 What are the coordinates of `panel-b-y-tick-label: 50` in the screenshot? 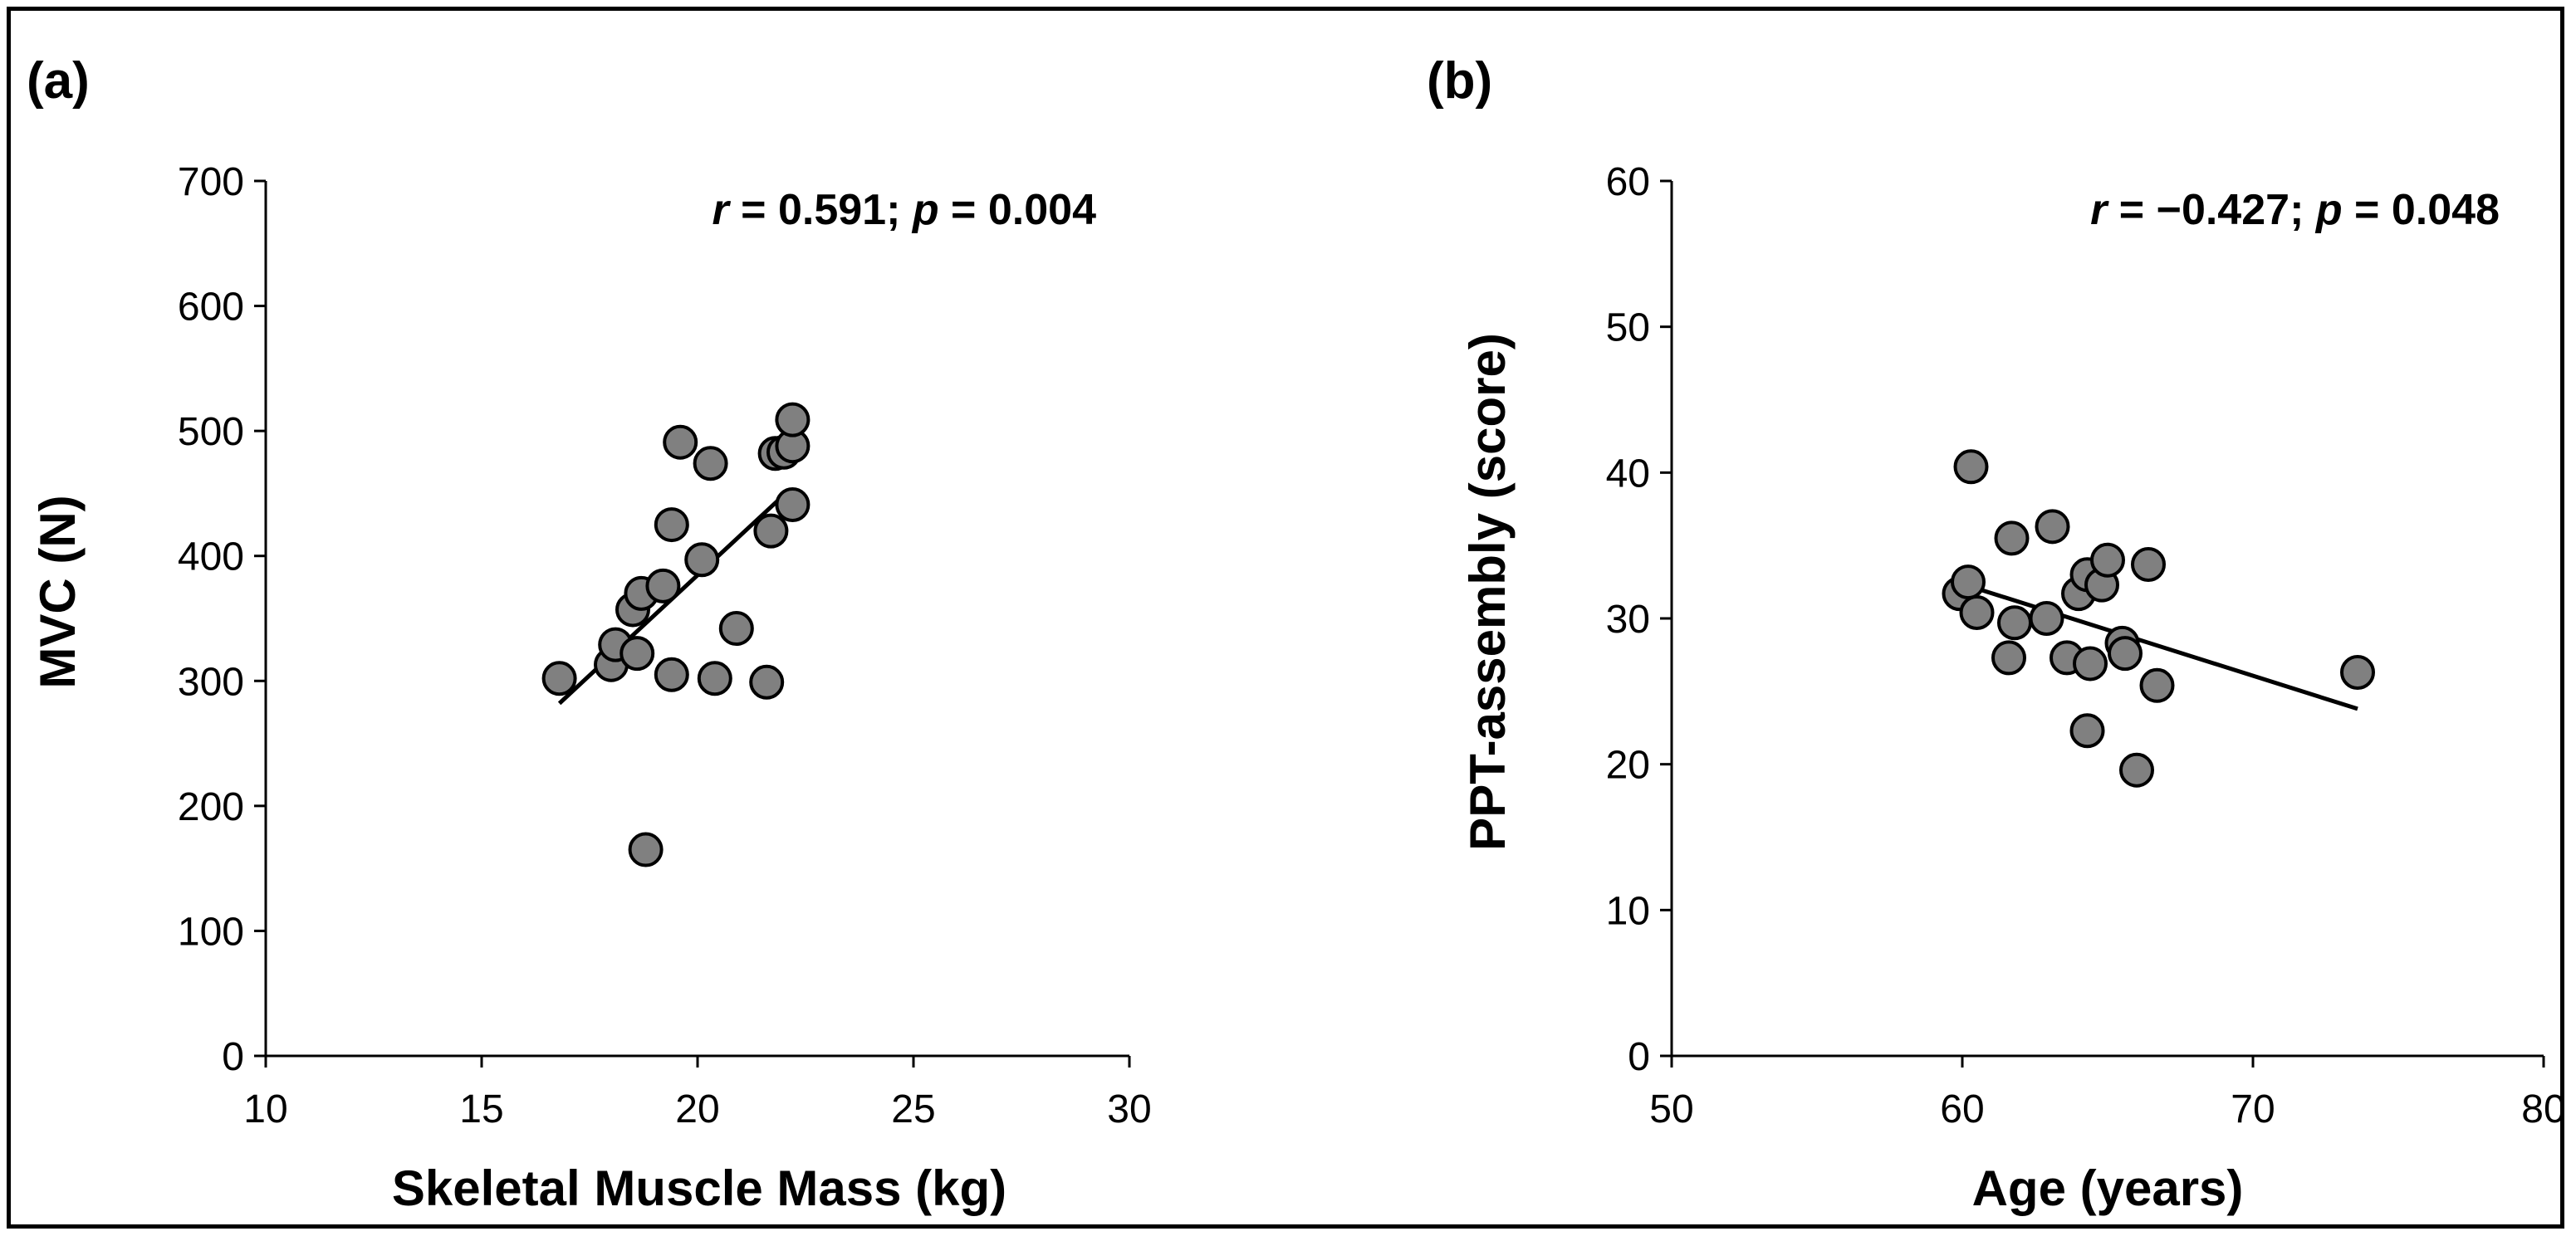 It's located at (1628, 328).